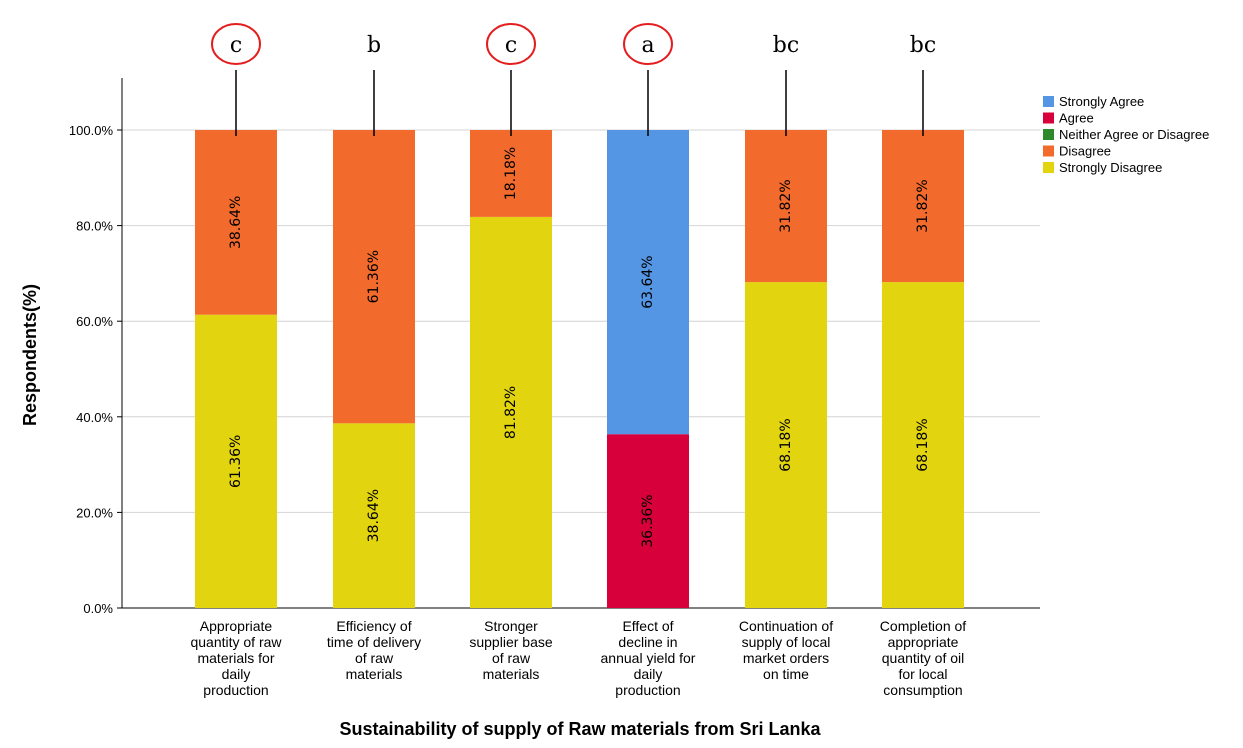 This screenshot has width=1243, height=748. What do you see at coordinates (1085, 151) in the screenshot?
I see `legend-label: Disagree` at bounding box center [1085, 151].